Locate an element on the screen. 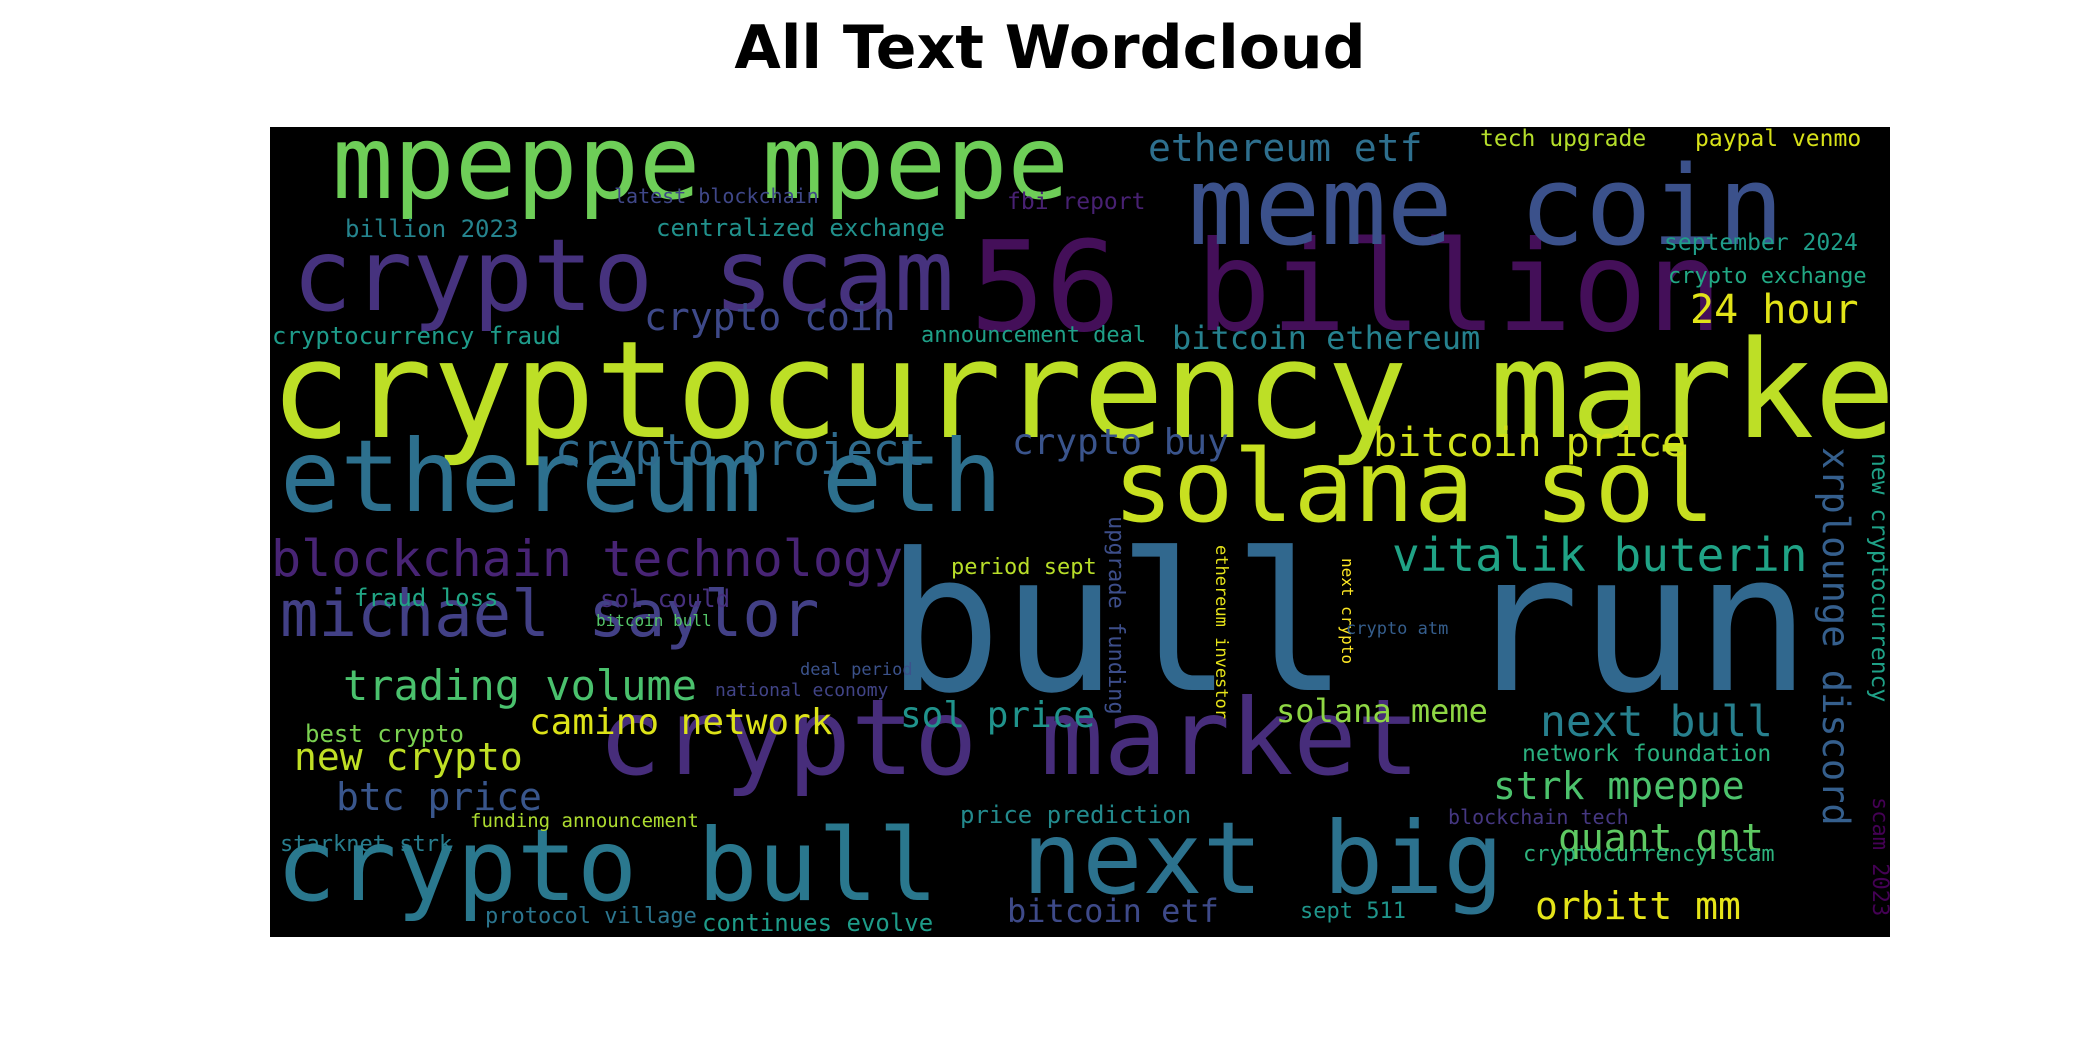  word-item: bitcoin price is located at coordinates (1530, 443).